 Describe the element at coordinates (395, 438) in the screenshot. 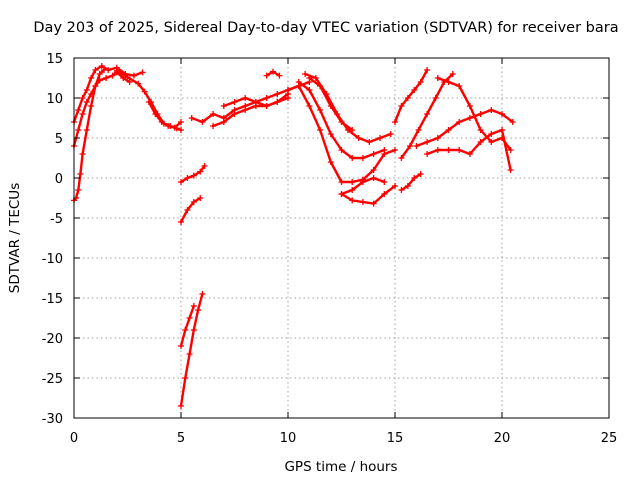

I see `x-tick-label: 15` at that location.